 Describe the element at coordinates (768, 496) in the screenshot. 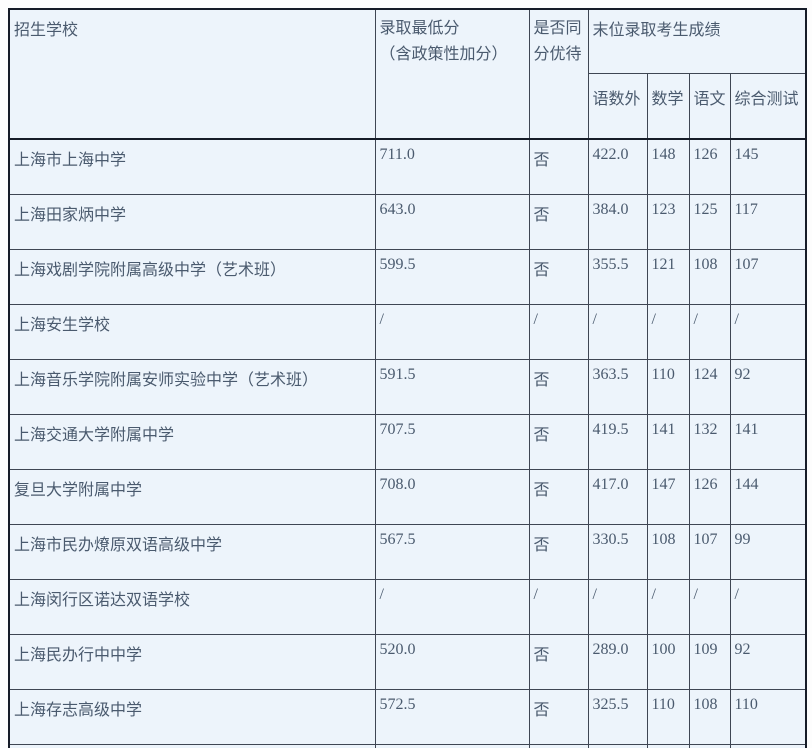

I see `table-cell: 144` at that location.